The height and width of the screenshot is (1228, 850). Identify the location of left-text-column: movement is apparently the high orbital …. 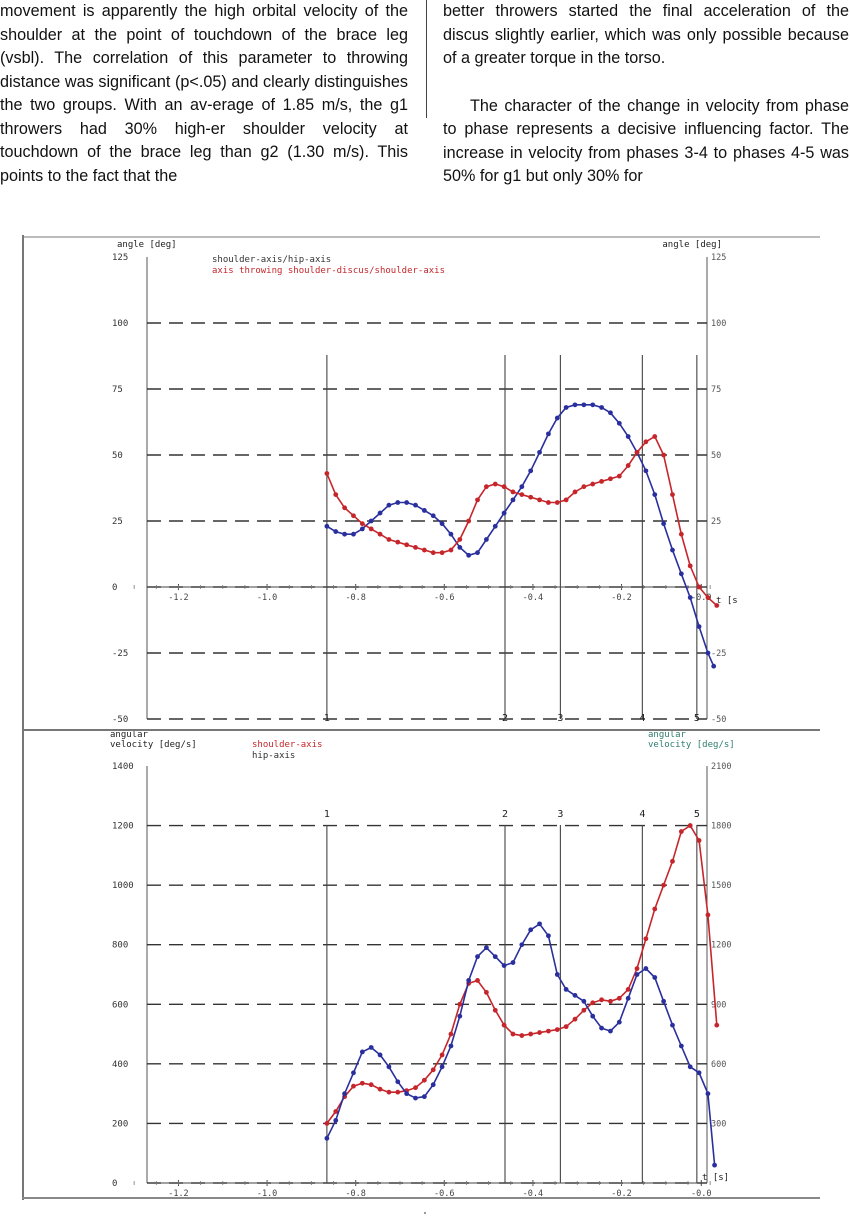
(204, 94).